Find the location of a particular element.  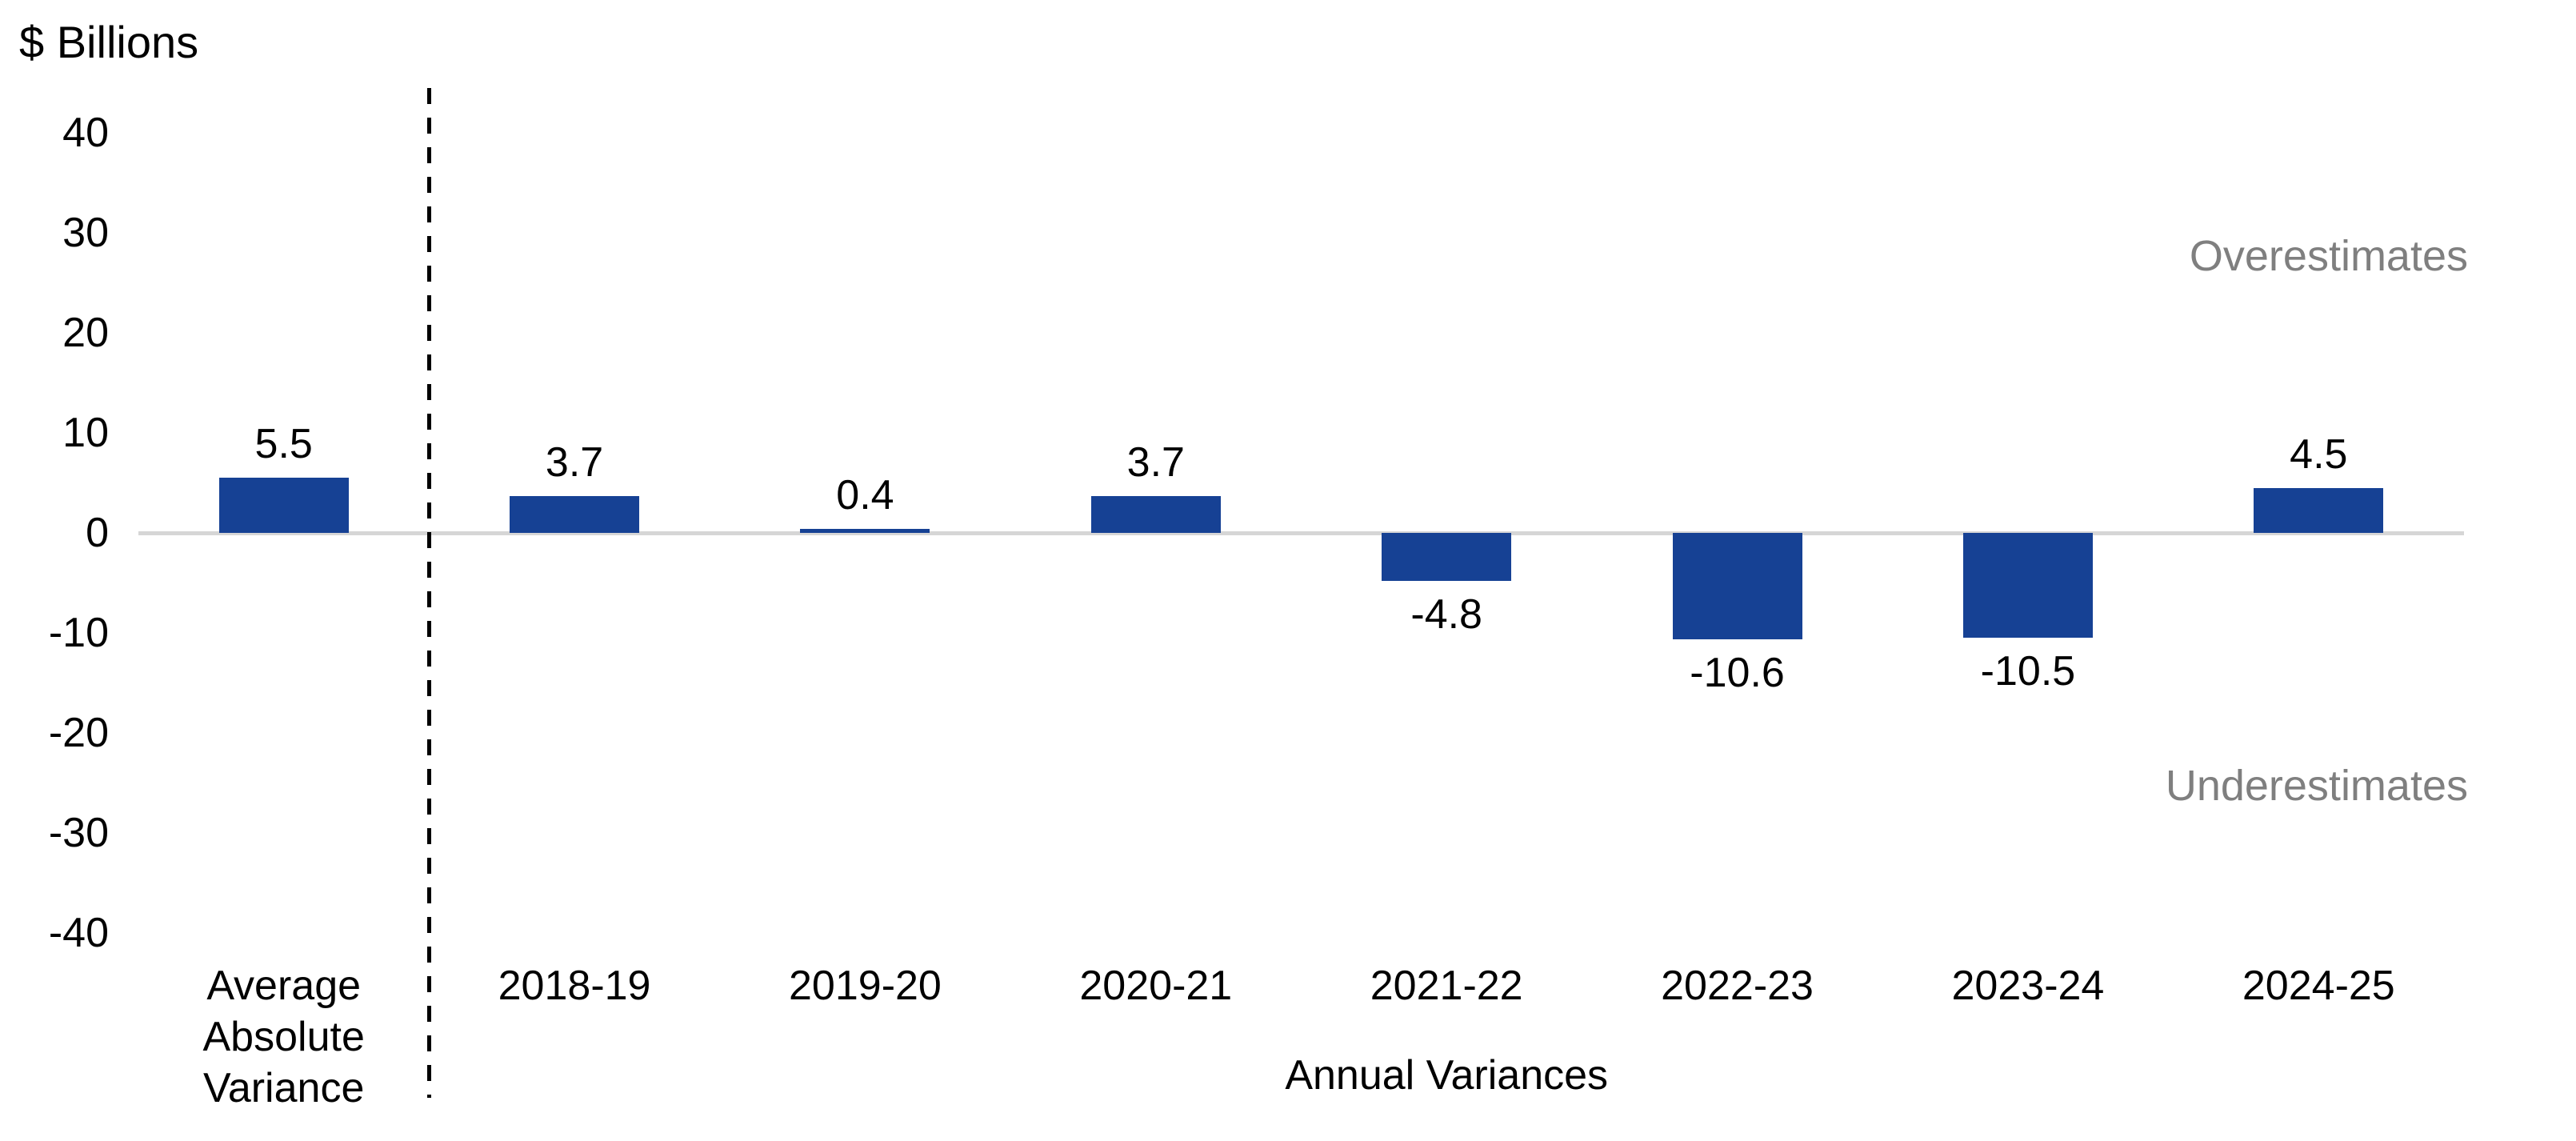

bar-value-label: -10.6 is located at coordinates (1737, 672).